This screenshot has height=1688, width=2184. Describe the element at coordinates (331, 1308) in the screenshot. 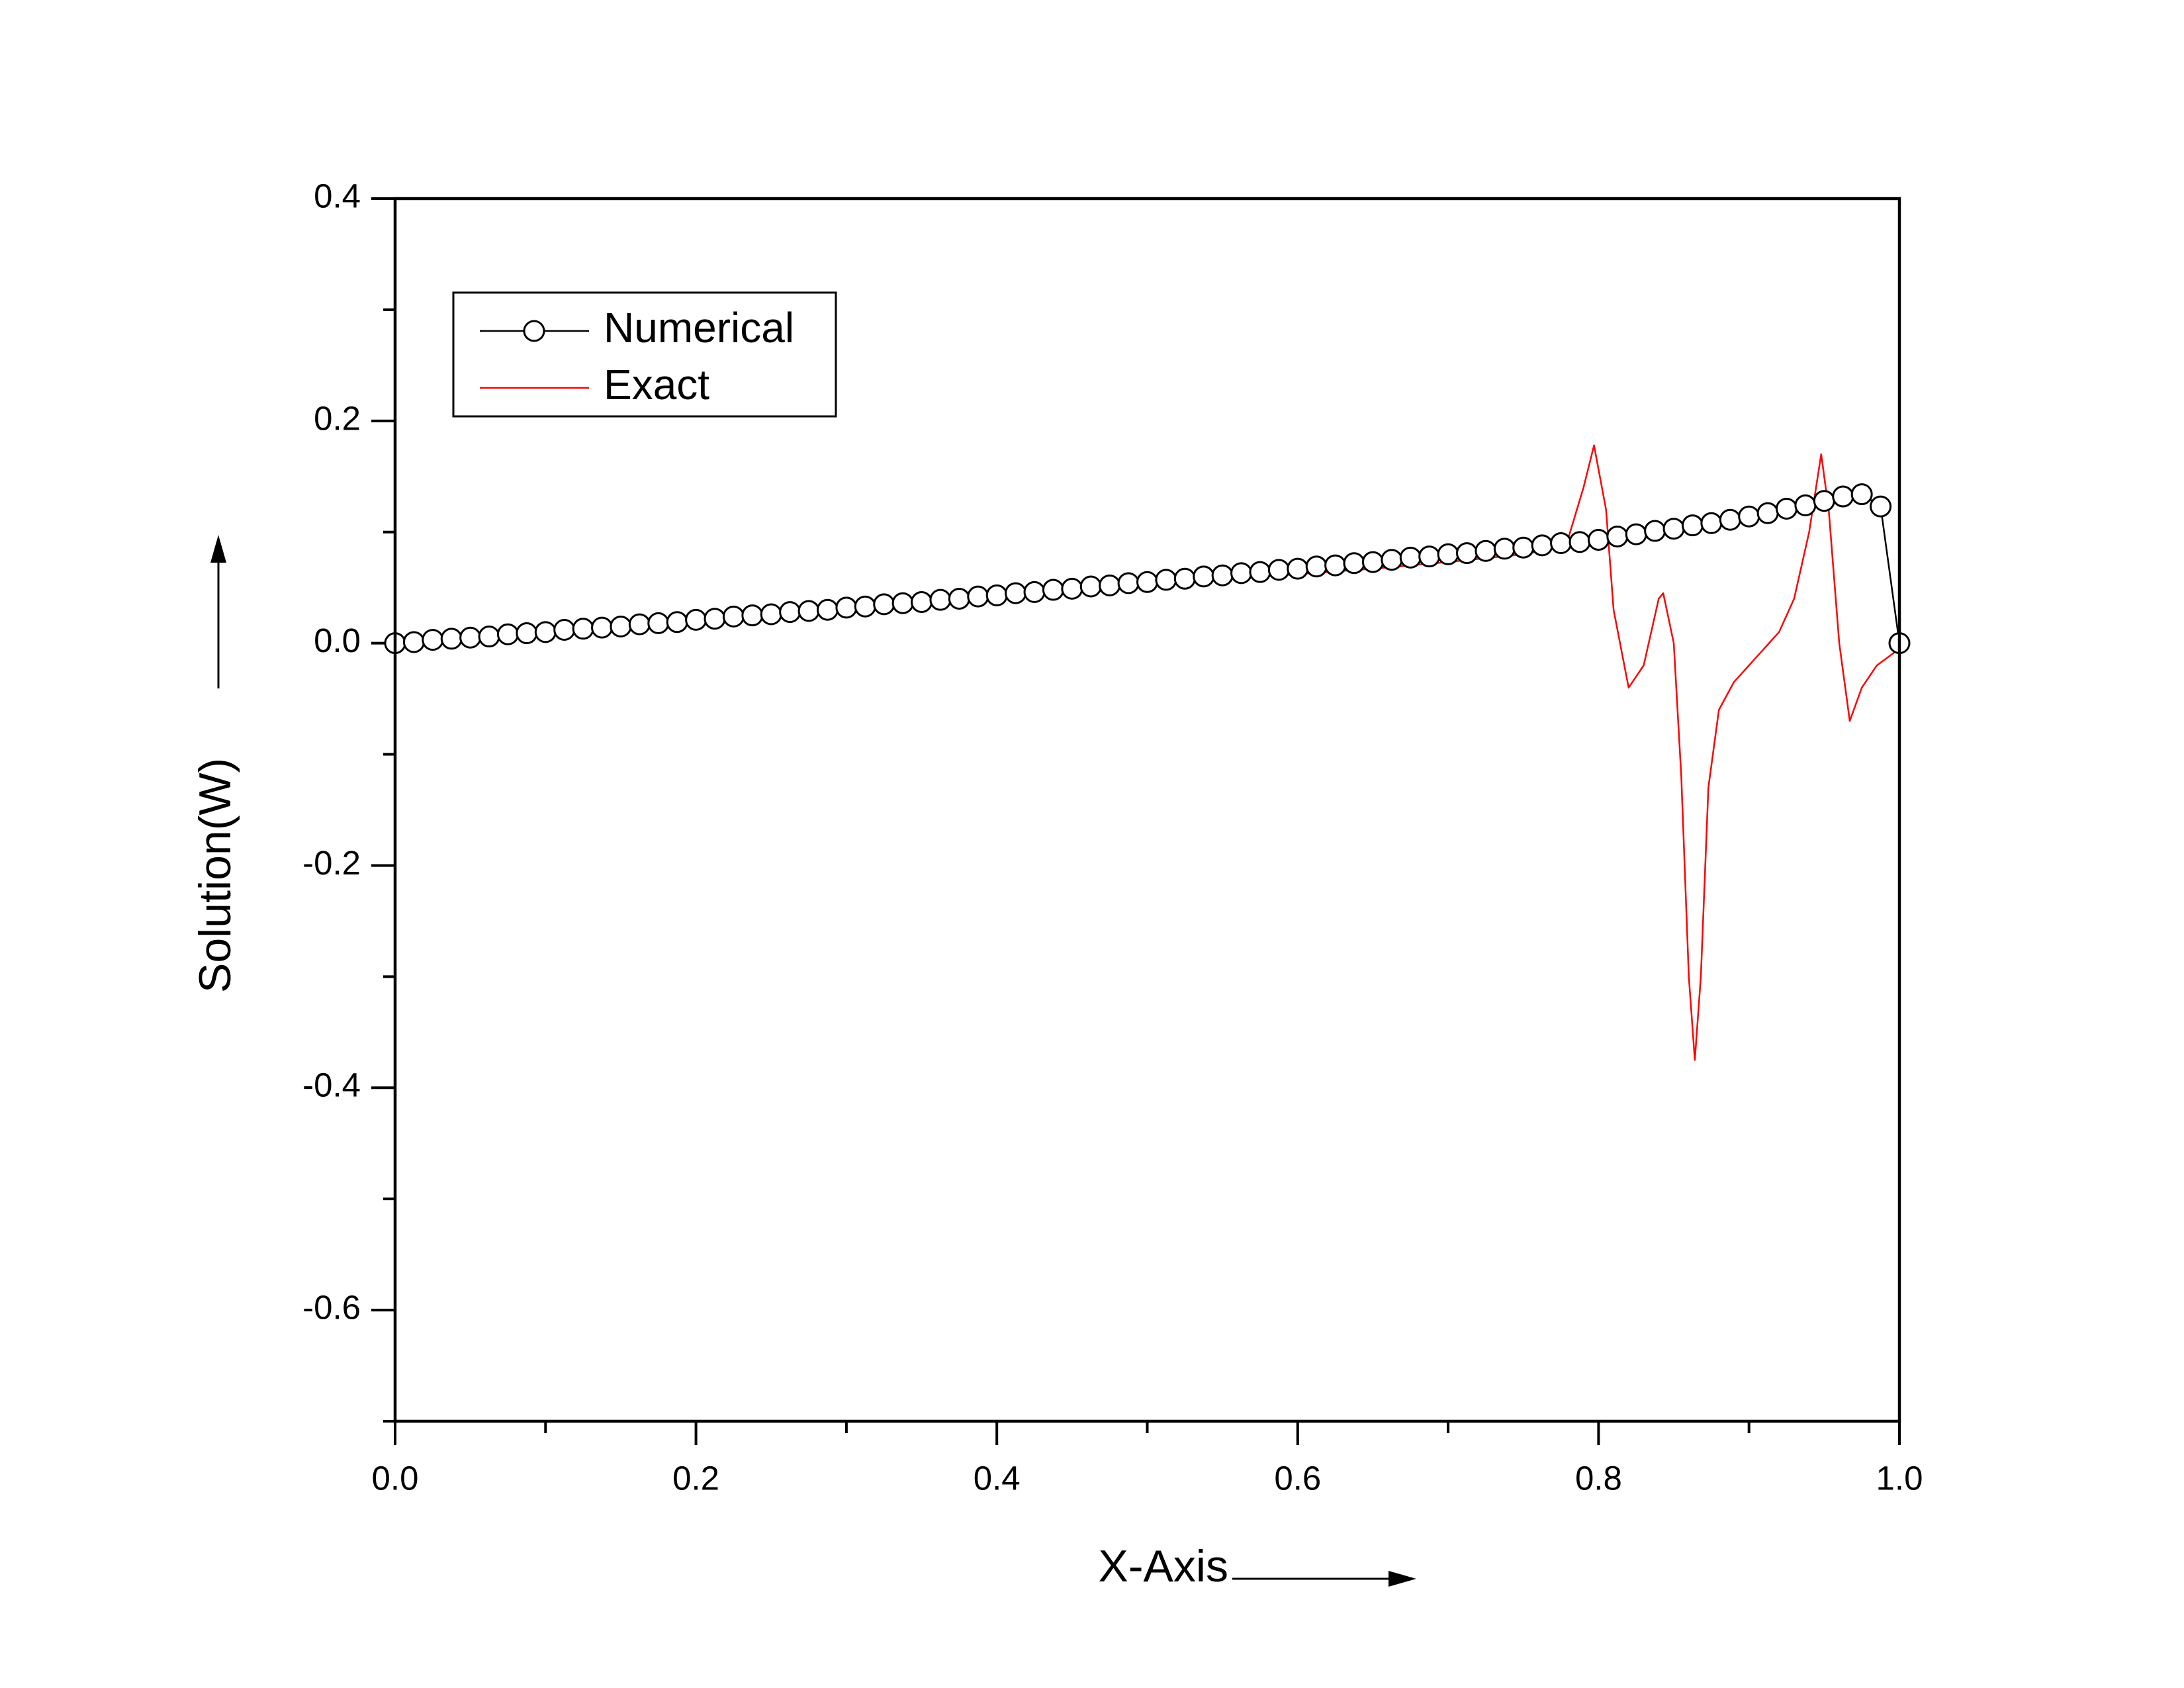

I see `y-tick-label: -0.6` at that location.